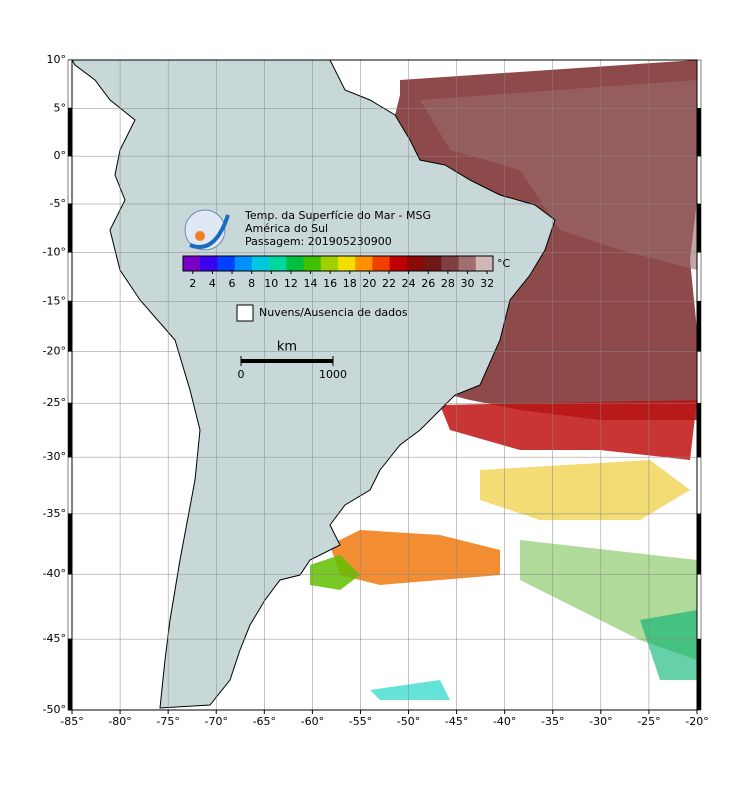 Image resolution: width=741 pixels, height=785 pixels. I want to click on colorbar-tick-label: 12, so click(291, 283).